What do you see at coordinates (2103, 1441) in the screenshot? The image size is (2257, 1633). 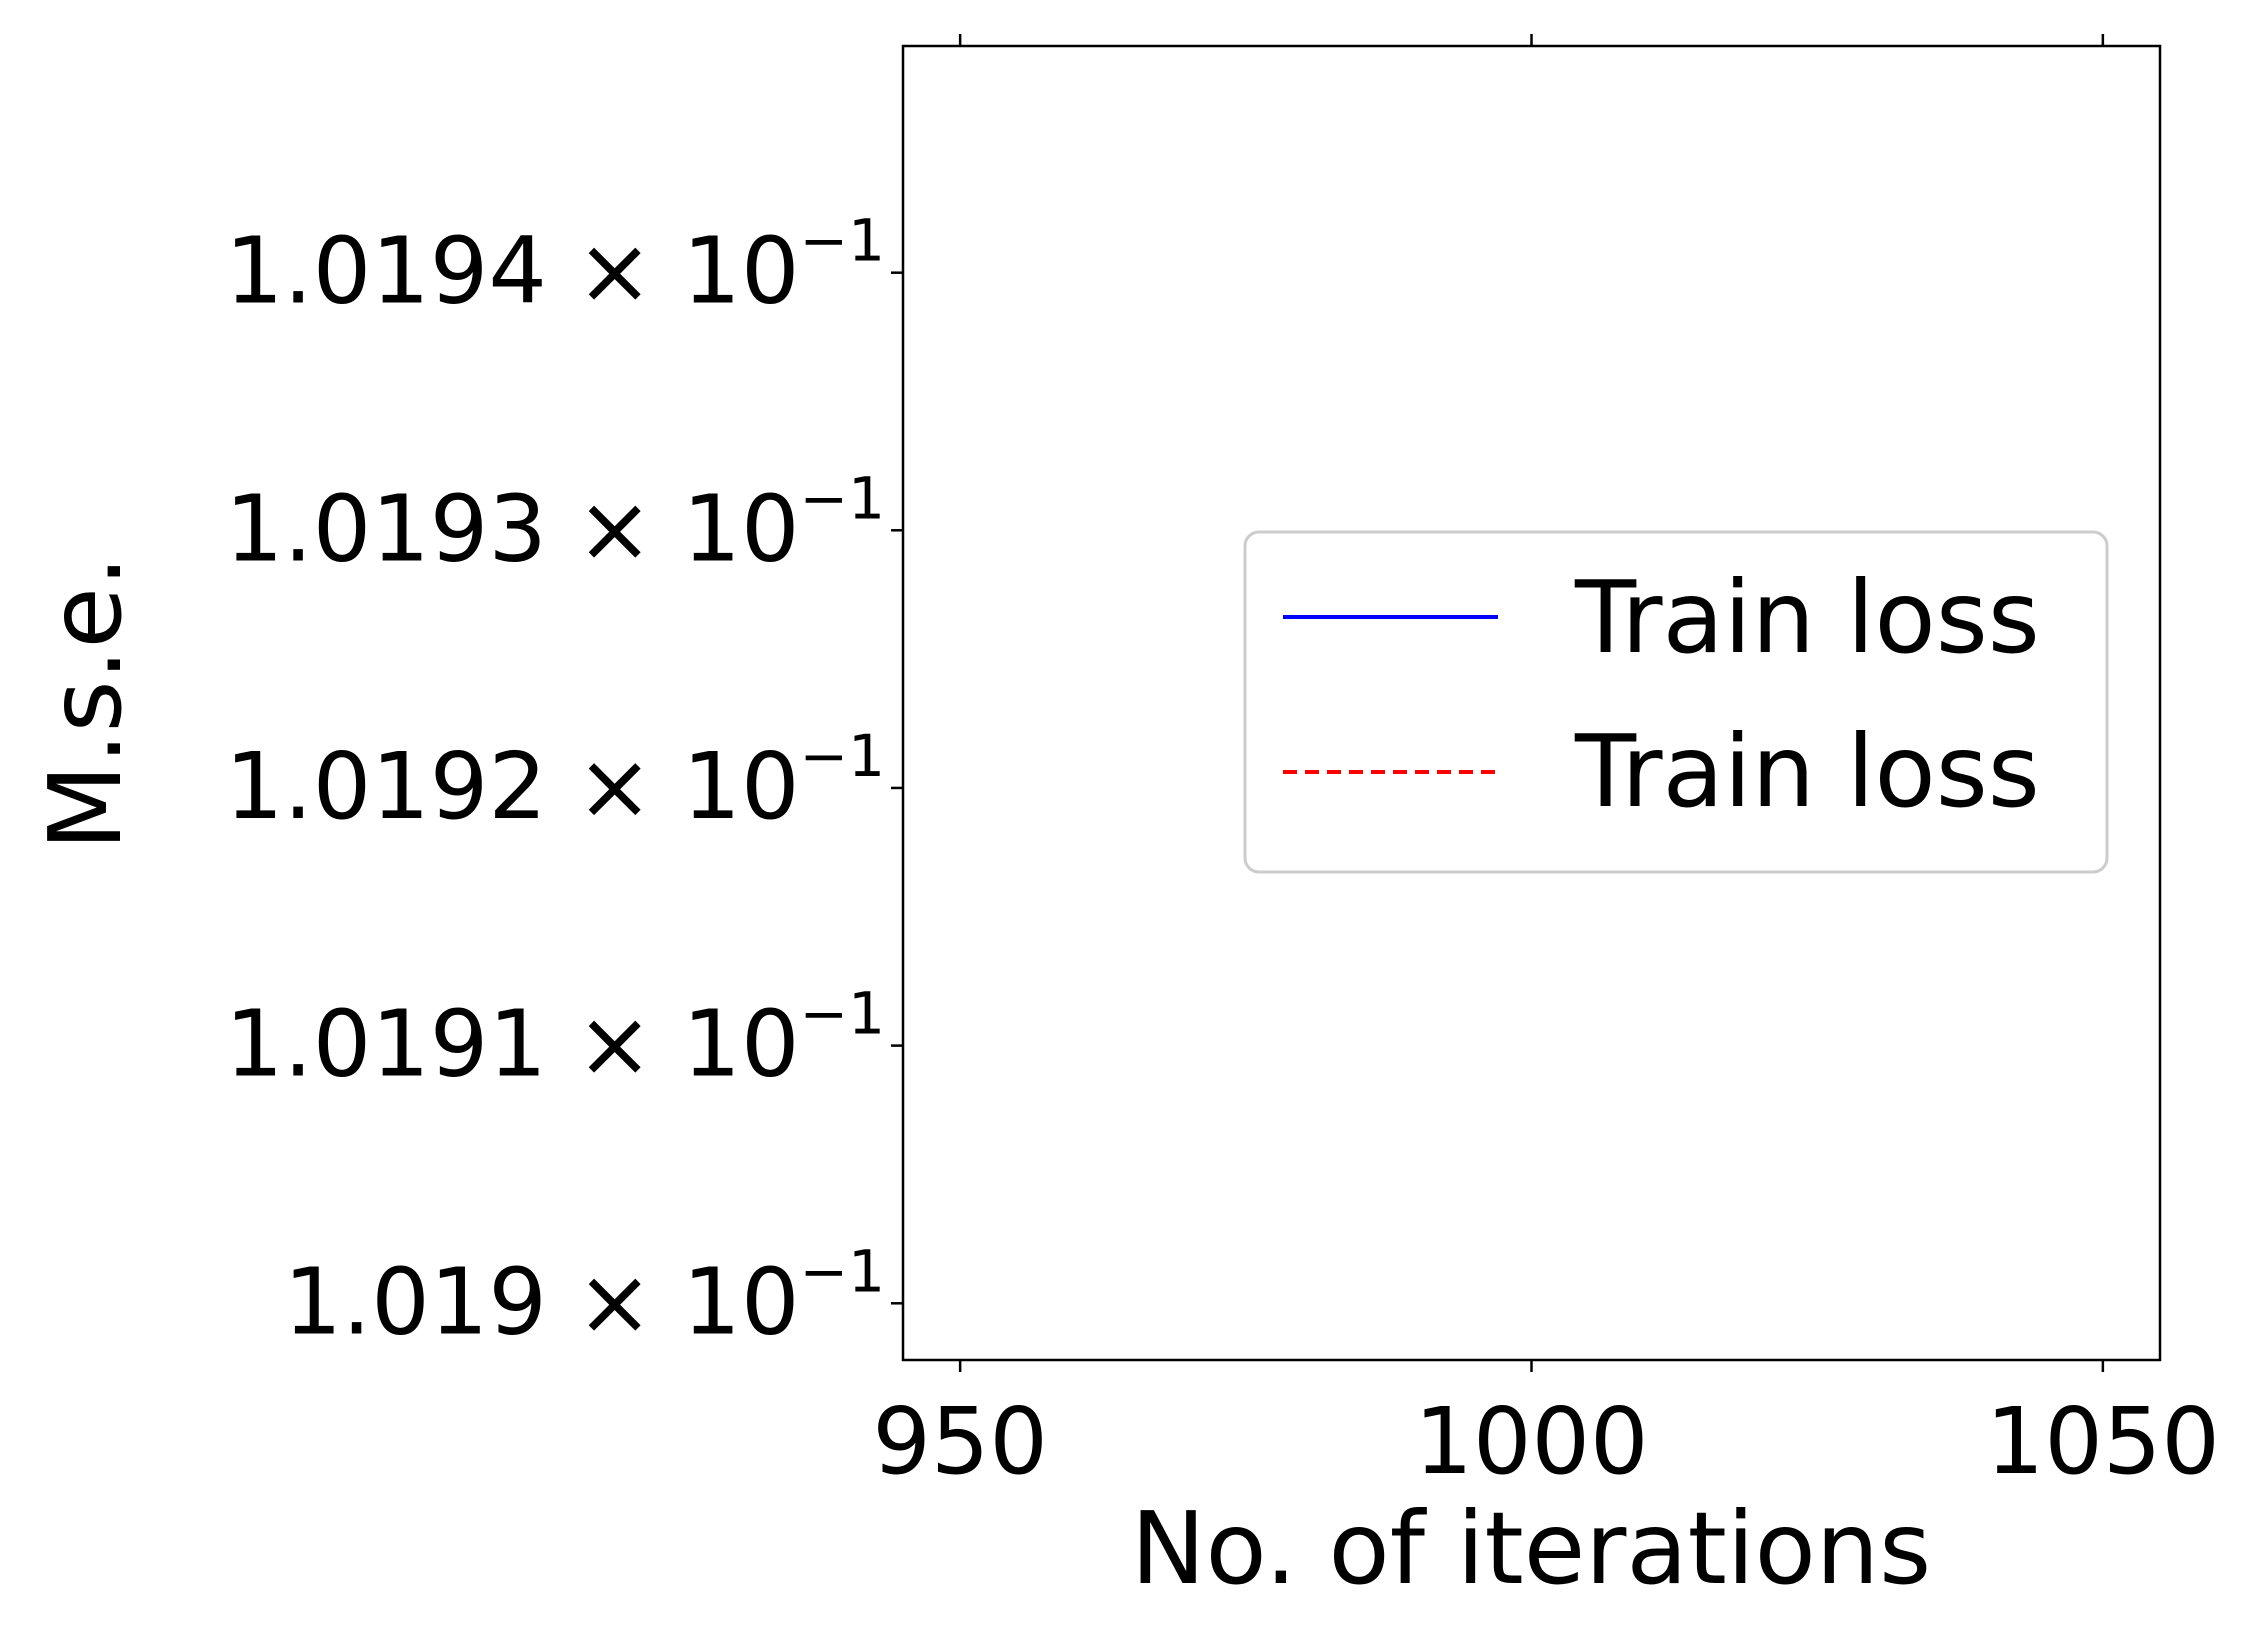 I see `x-tick-label: 1050` at bounding box center [2103, 1441].